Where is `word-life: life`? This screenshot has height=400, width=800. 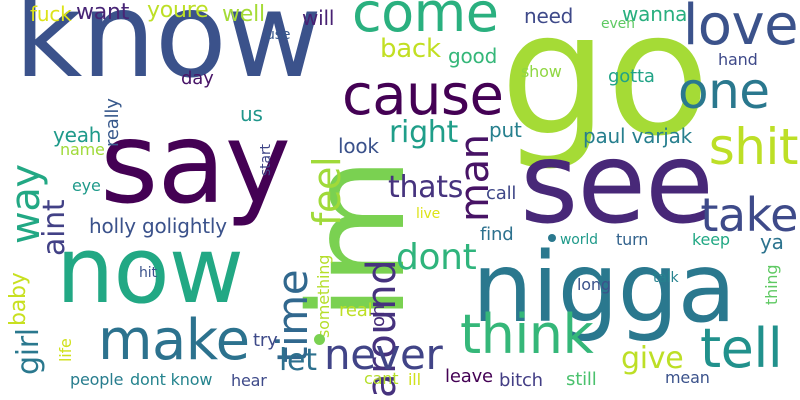
word-life: life is located at coordinates (65, 350).